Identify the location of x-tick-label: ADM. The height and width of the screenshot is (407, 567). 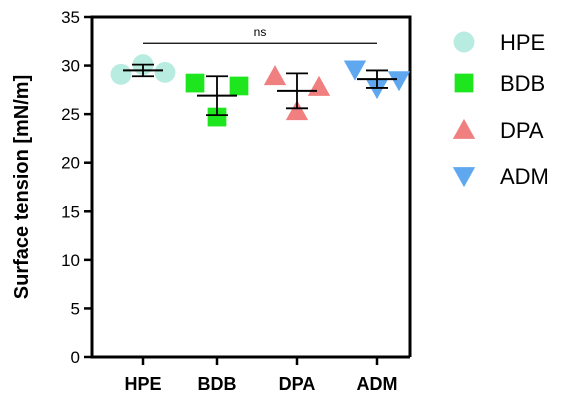
(377, 384).